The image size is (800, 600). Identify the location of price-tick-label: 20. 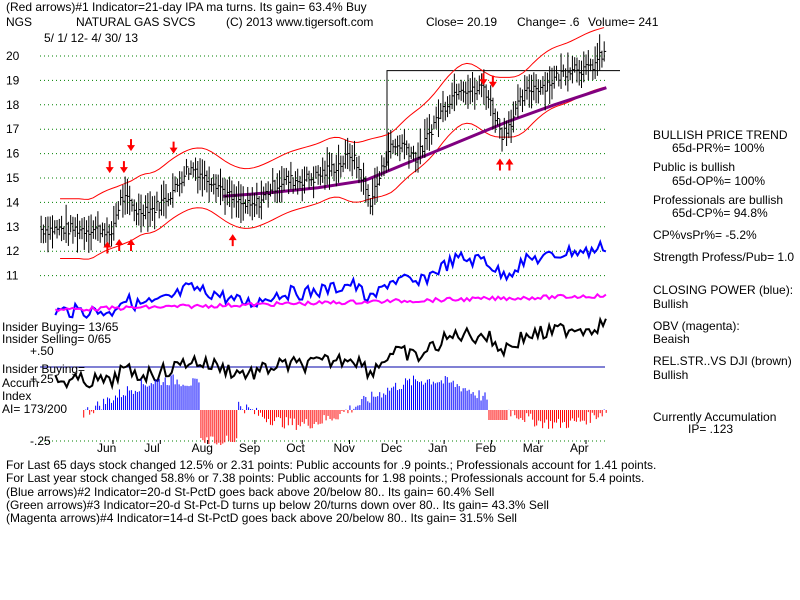
(13, 56).